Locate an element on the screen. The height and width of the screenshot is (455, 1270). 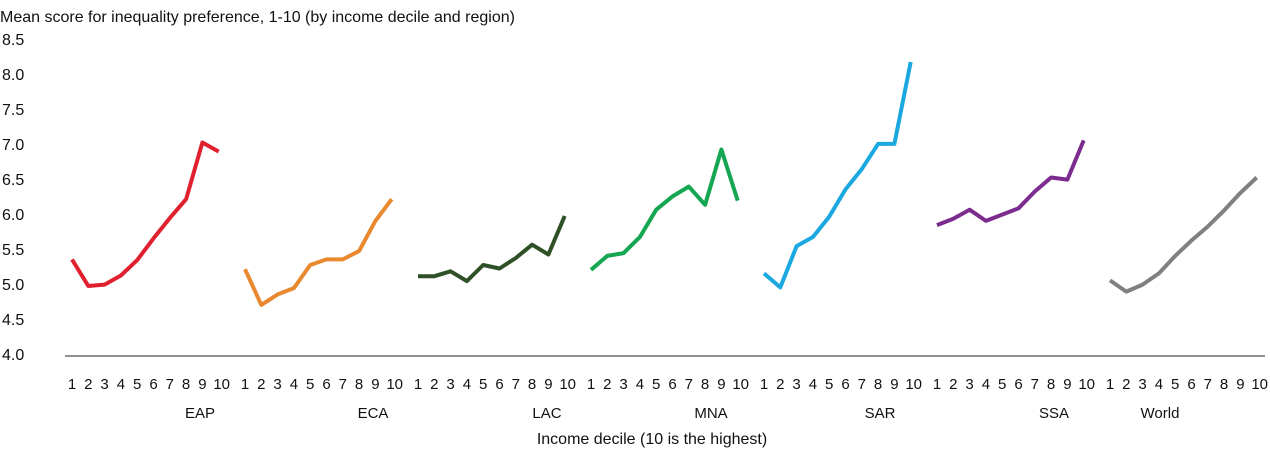
group-label: SAR is located at coordinates (880, 413).